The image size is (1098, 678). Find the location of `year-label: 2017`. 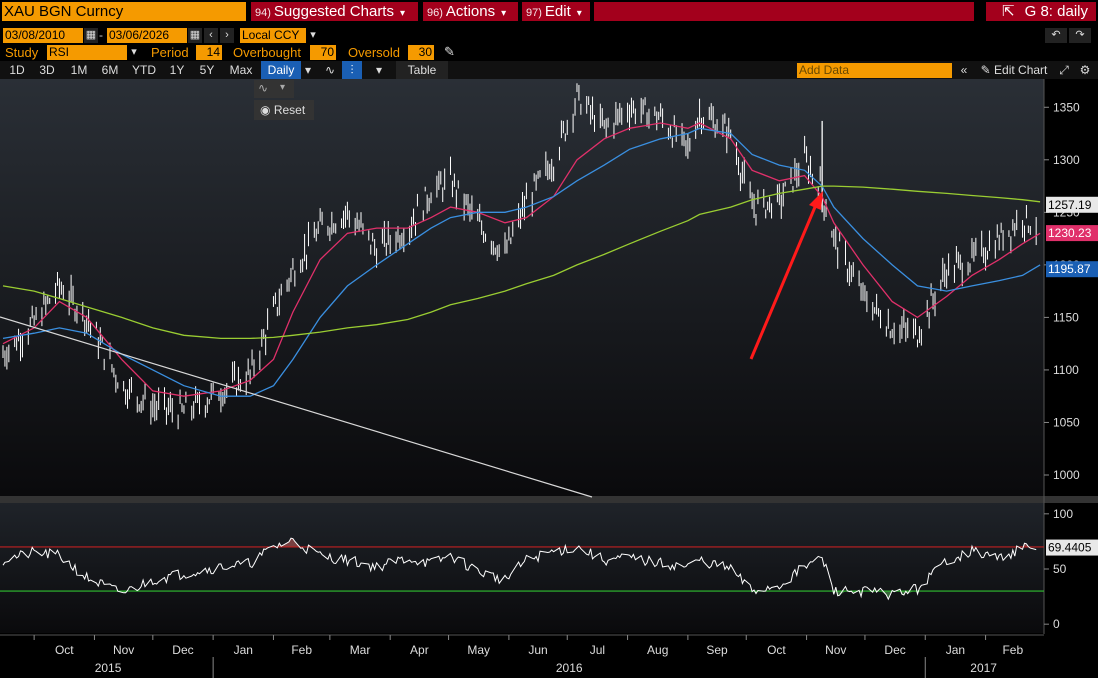

year-label: 2017 is located at coordinates (983, 668).